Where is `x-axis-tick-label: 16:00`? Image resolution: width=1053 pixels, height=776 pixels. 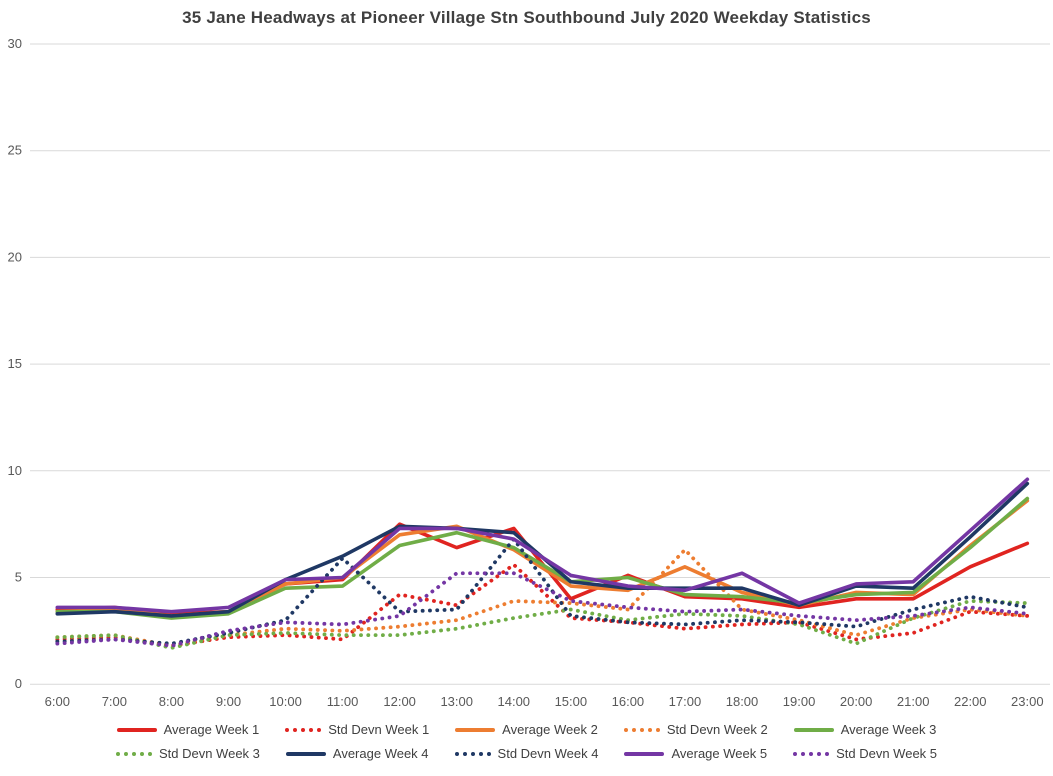
x-axis-tick-label: 16:00 is located at coordinates (628, 701).